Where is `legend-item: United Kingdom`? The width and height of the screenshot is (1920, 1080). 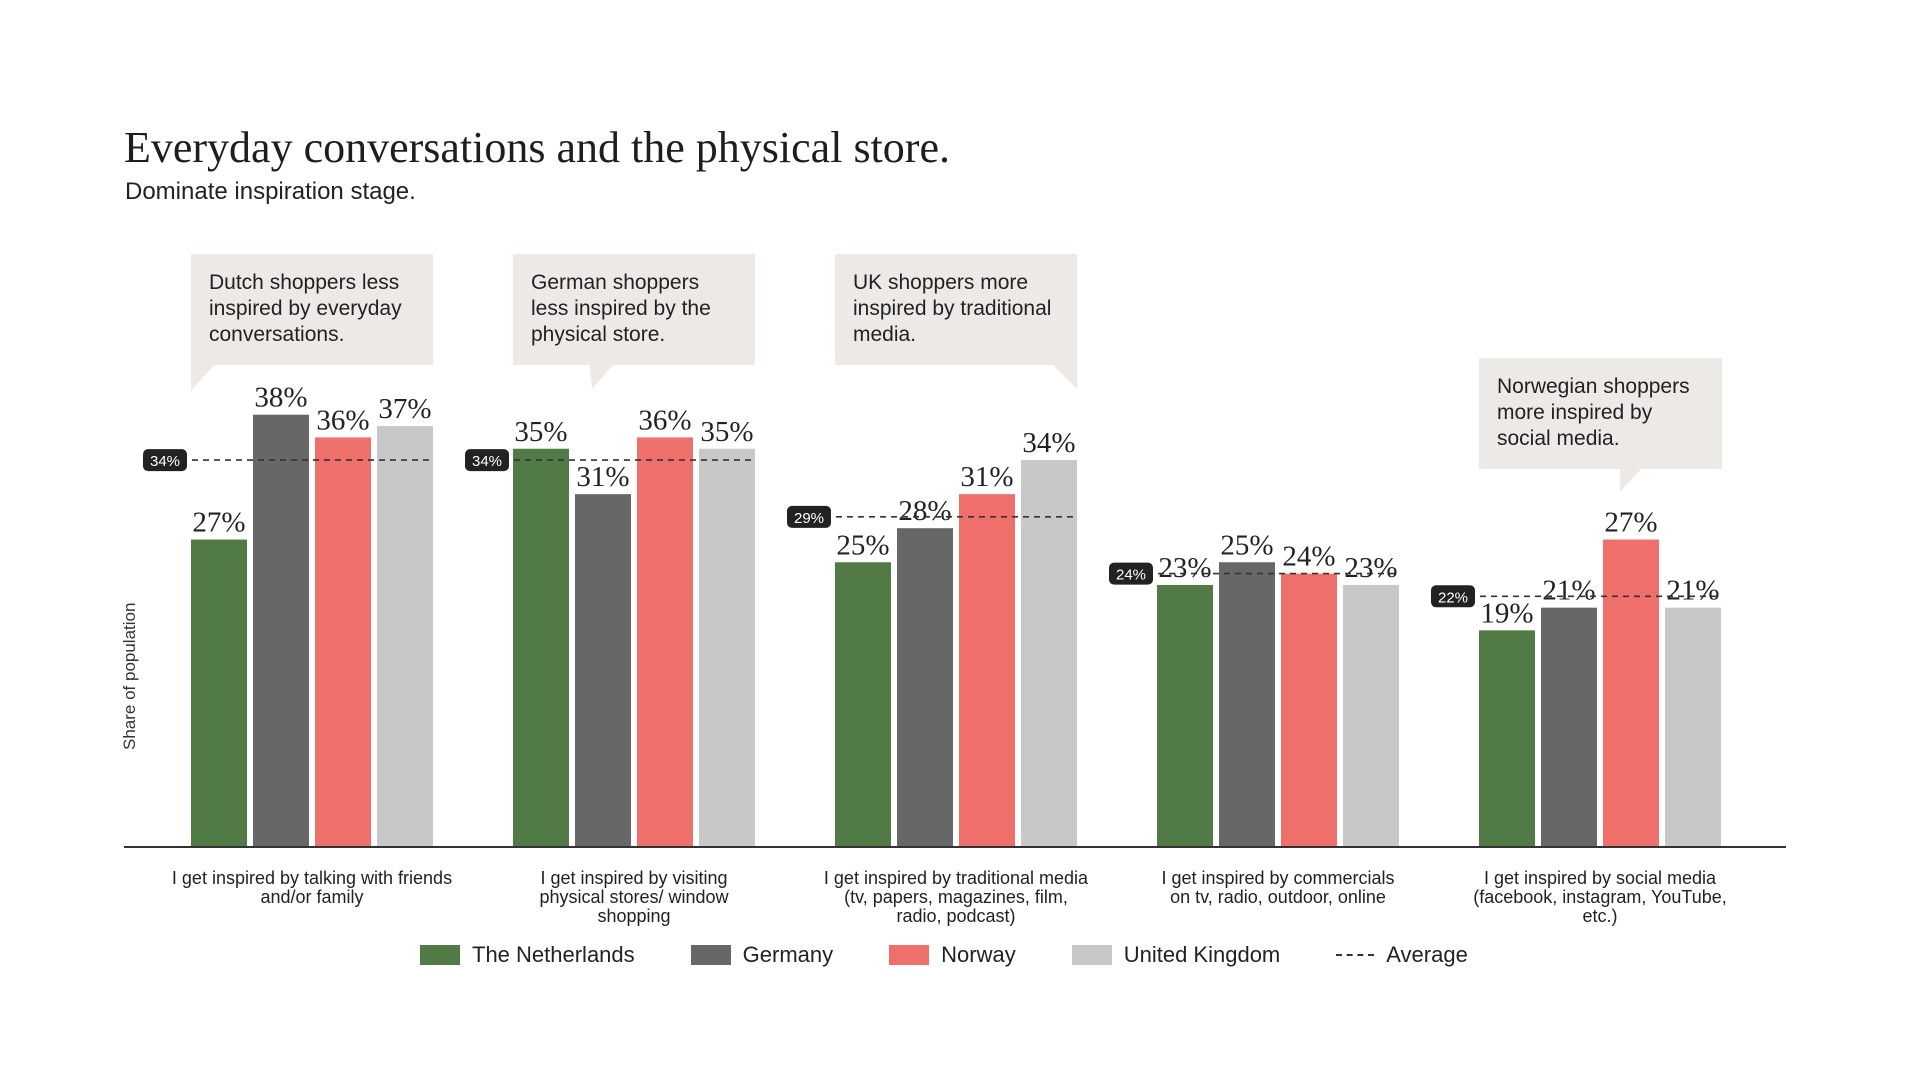
legend-item: United Kingdom is located at coordinates (1176, 955).